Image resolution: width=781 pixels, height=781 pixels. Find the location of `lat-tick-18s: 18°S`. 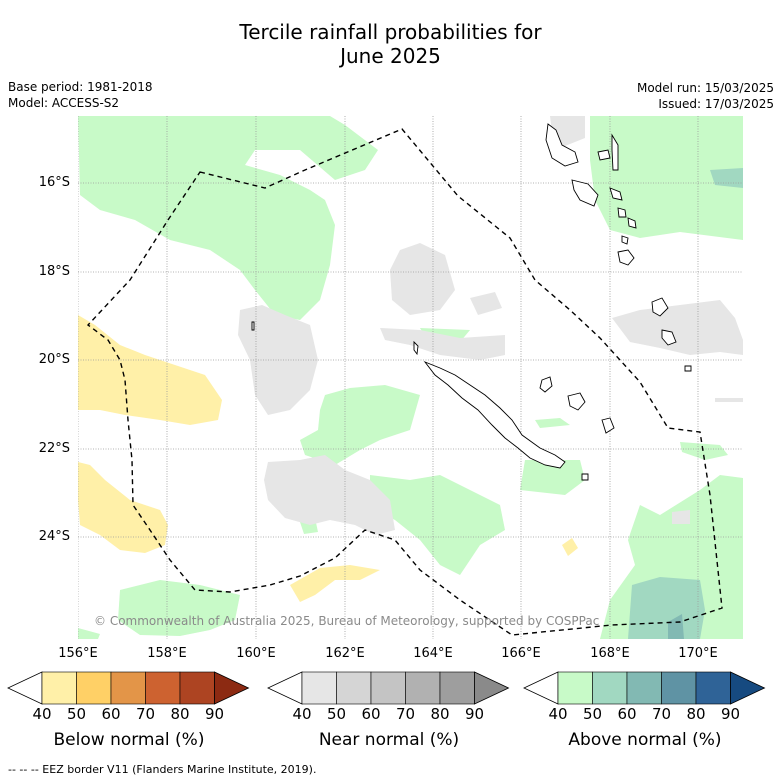

lat-tick-18s: 18°S is located at coordinates (54, 271).